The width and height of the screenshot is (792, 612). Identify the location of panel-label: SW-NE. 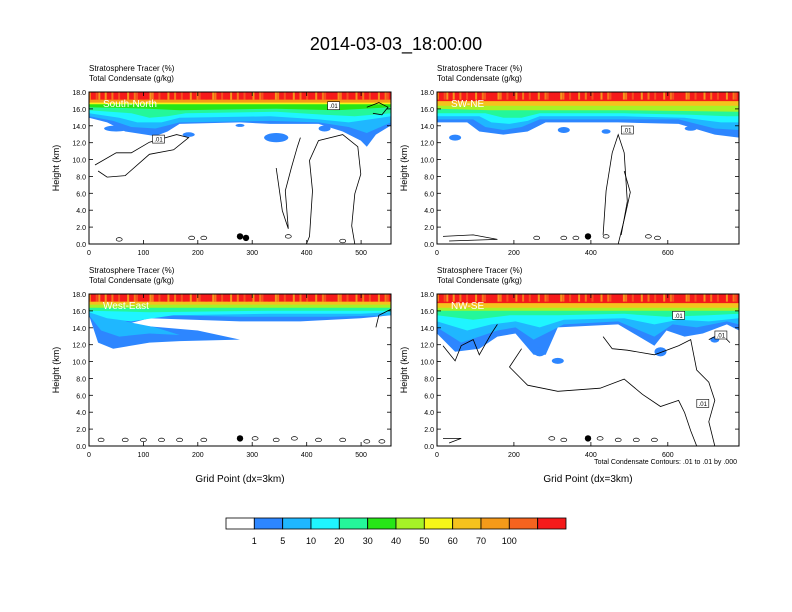
(467, 104).